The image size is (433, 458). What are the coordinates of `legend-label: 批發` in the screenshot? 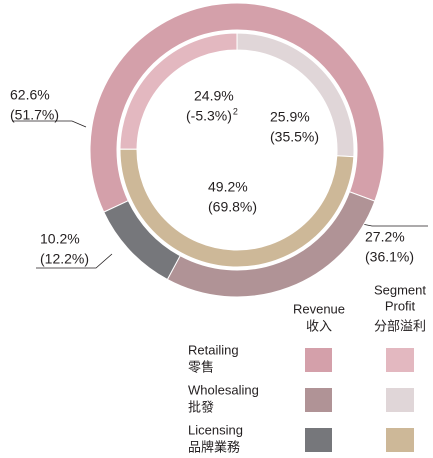 It's located at (201, 406).